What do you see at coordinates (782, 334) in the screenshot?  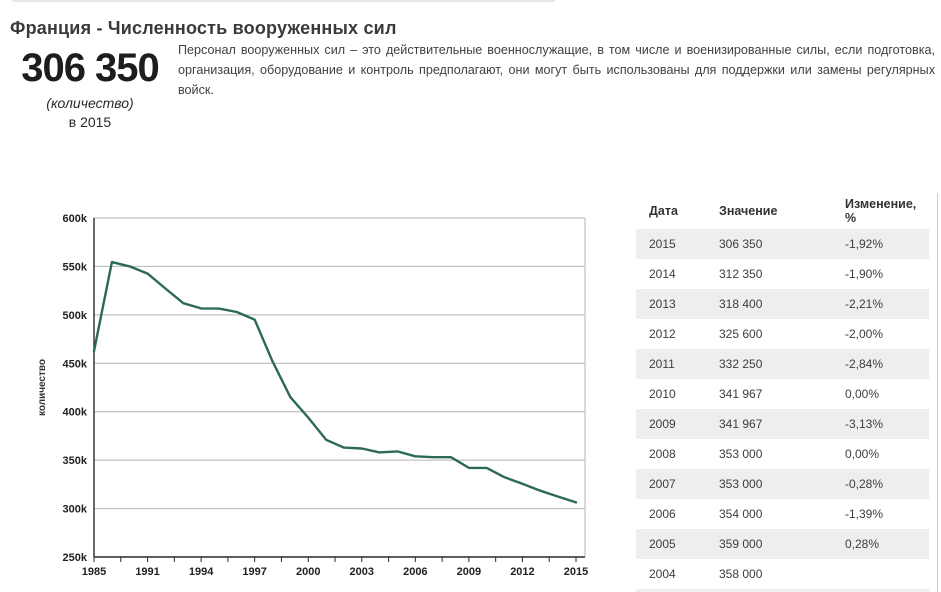 I see `table-row: 2012 325 600 -2,00%` at bounding box center [782, 334].